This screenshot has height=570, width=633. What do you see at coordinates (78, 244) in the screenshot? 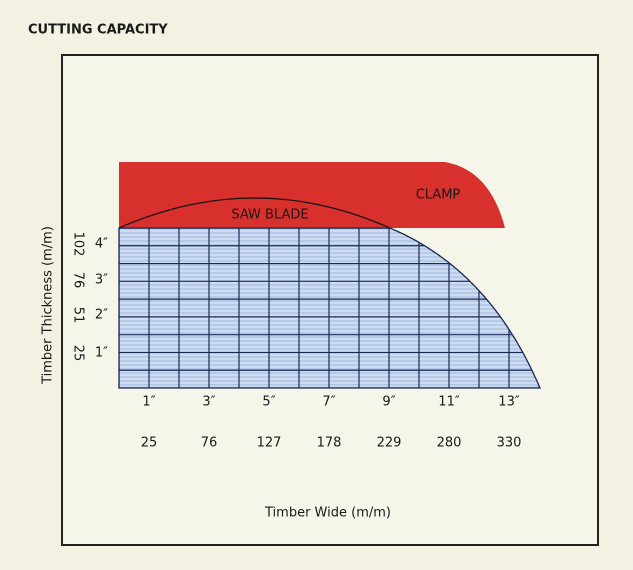
I see `y-tick-mm: 102` at bounding box center [78, 244].